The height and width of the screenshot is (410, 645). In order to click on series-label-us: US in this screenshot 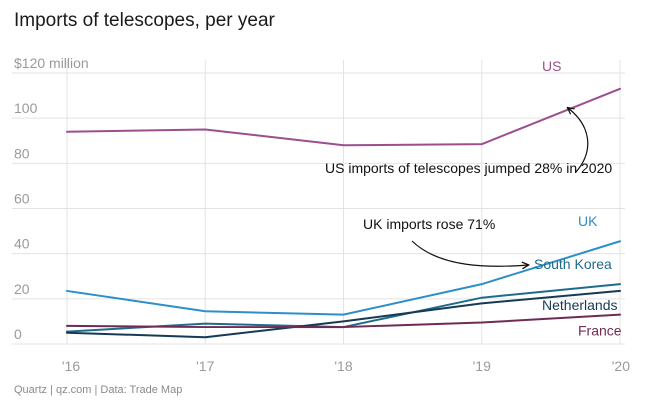, I will do `click(551, 66)`.